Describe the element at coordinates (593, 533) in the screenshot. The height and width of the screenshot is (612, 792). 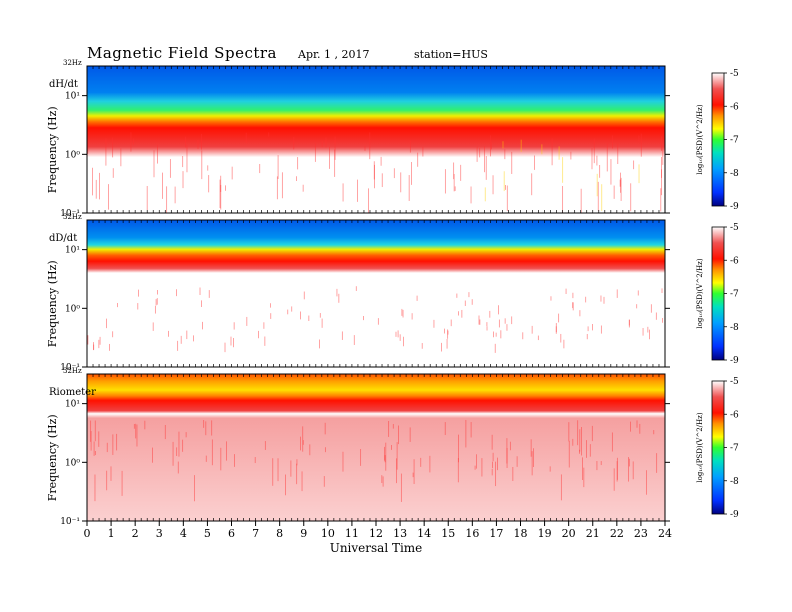
I see `x-tick-label: 21` at that location.